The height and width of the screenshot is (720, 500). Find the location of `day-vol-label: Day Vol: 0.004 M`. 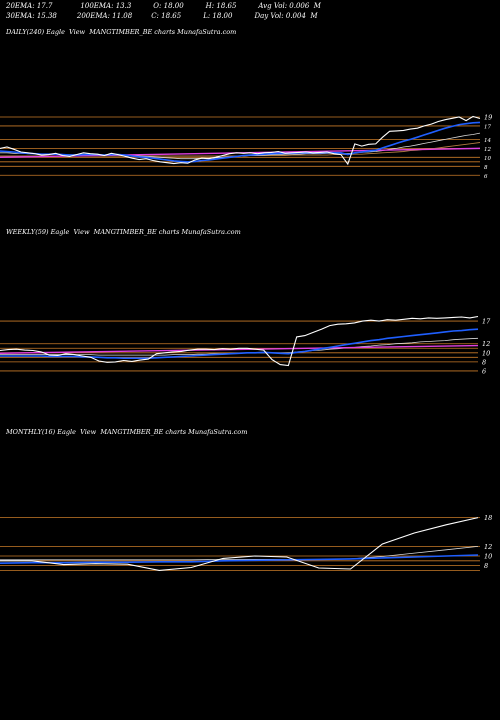

day-vol-label: Day Vol: 0.004 M is located at coordinates (286, 16).